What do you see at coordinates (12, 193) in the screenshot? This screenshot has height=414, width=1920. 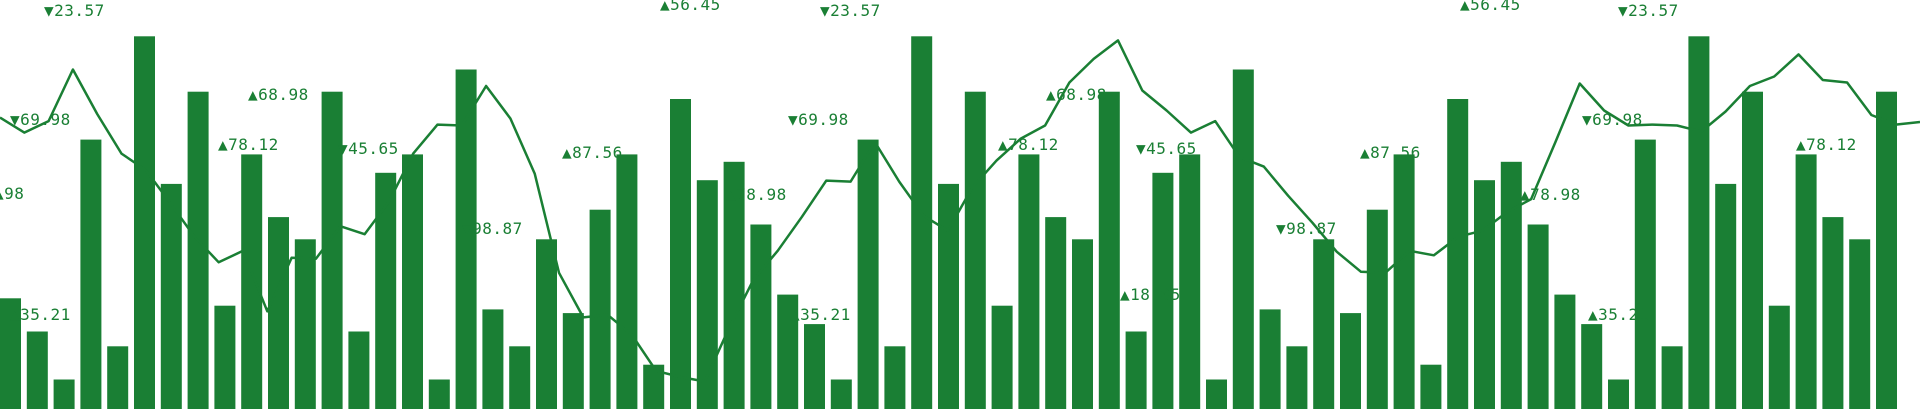 I see `price-label: ▲98` at bounding box center [12, 193].